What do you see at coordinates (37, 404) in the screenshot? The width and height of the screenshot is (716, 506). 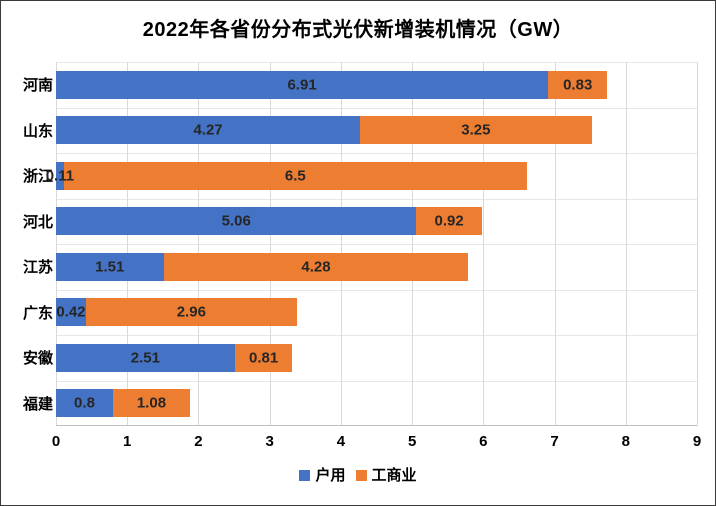 I see `category-label: 福建` at bounding box center [37, 404].